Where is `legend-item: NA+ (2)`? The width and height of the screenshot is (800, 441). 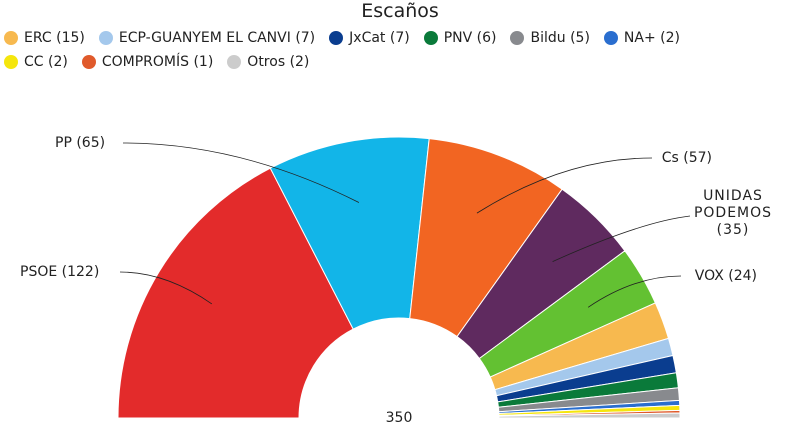
legend-item: NA+ (2) is located at coordinates (641, 38).